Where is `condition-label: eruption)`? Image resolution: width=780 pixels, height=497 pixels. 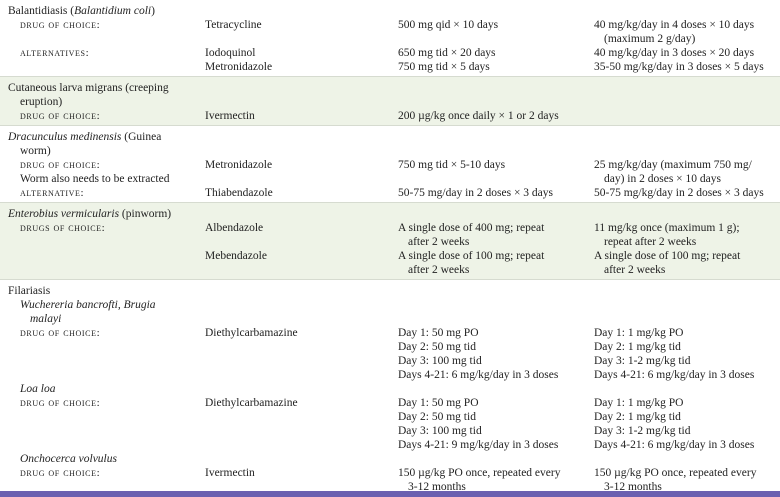 condition-label: eruption) is located at coordinates (41, 102).